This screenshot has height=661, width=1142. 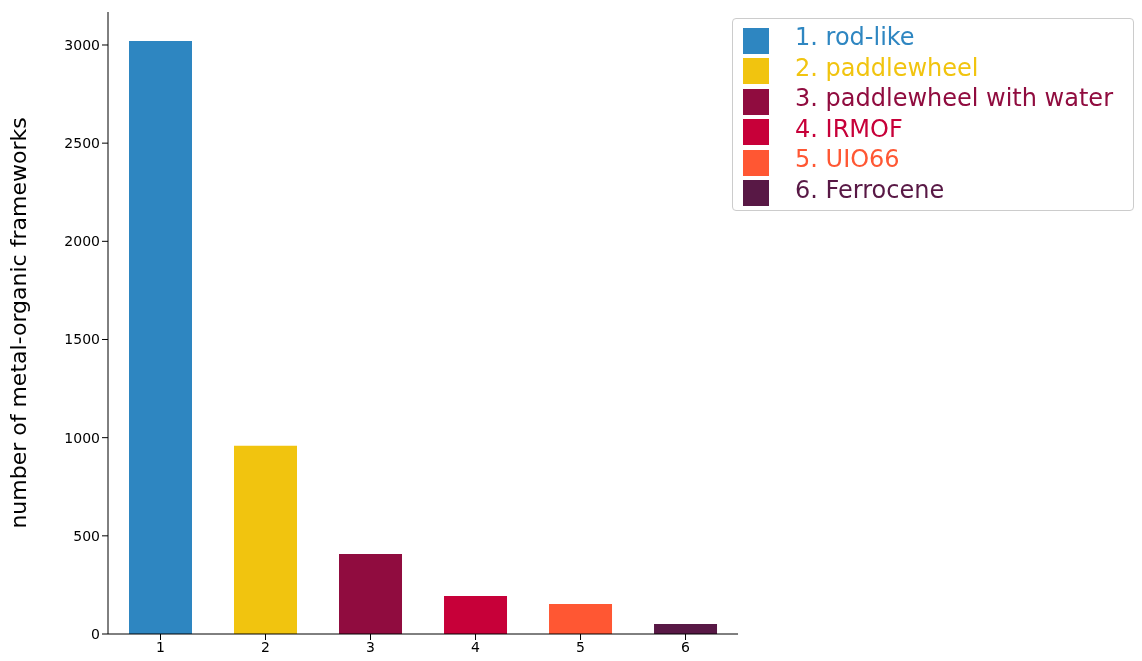 What do you see at coordinates (686, 646) in the screenshot?
I see `x-tick-label: 6` at bounding box center [686, 646].